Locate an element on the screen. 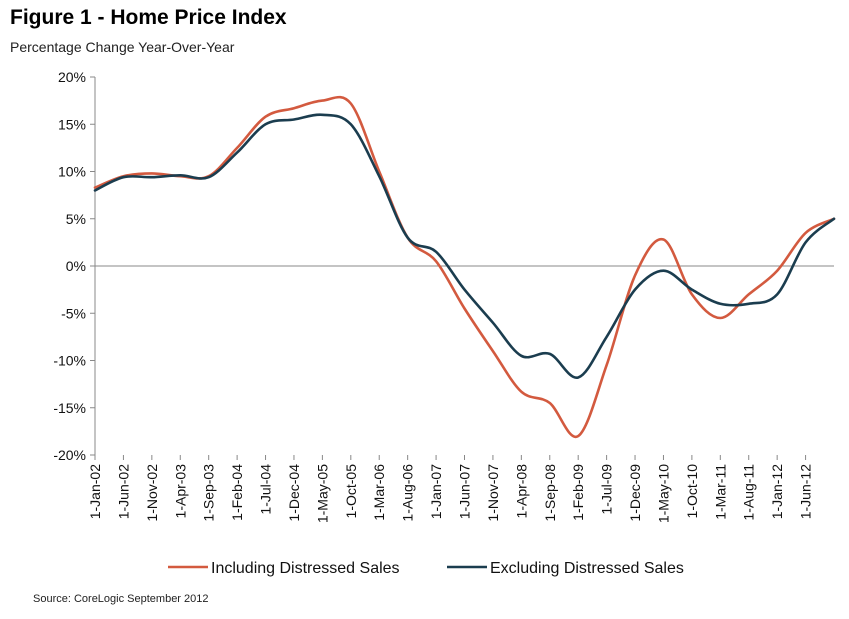 This screenshot has height=619, width=849. x-tick-label: 1-Jan-07 is located at coordinates (436, 491).